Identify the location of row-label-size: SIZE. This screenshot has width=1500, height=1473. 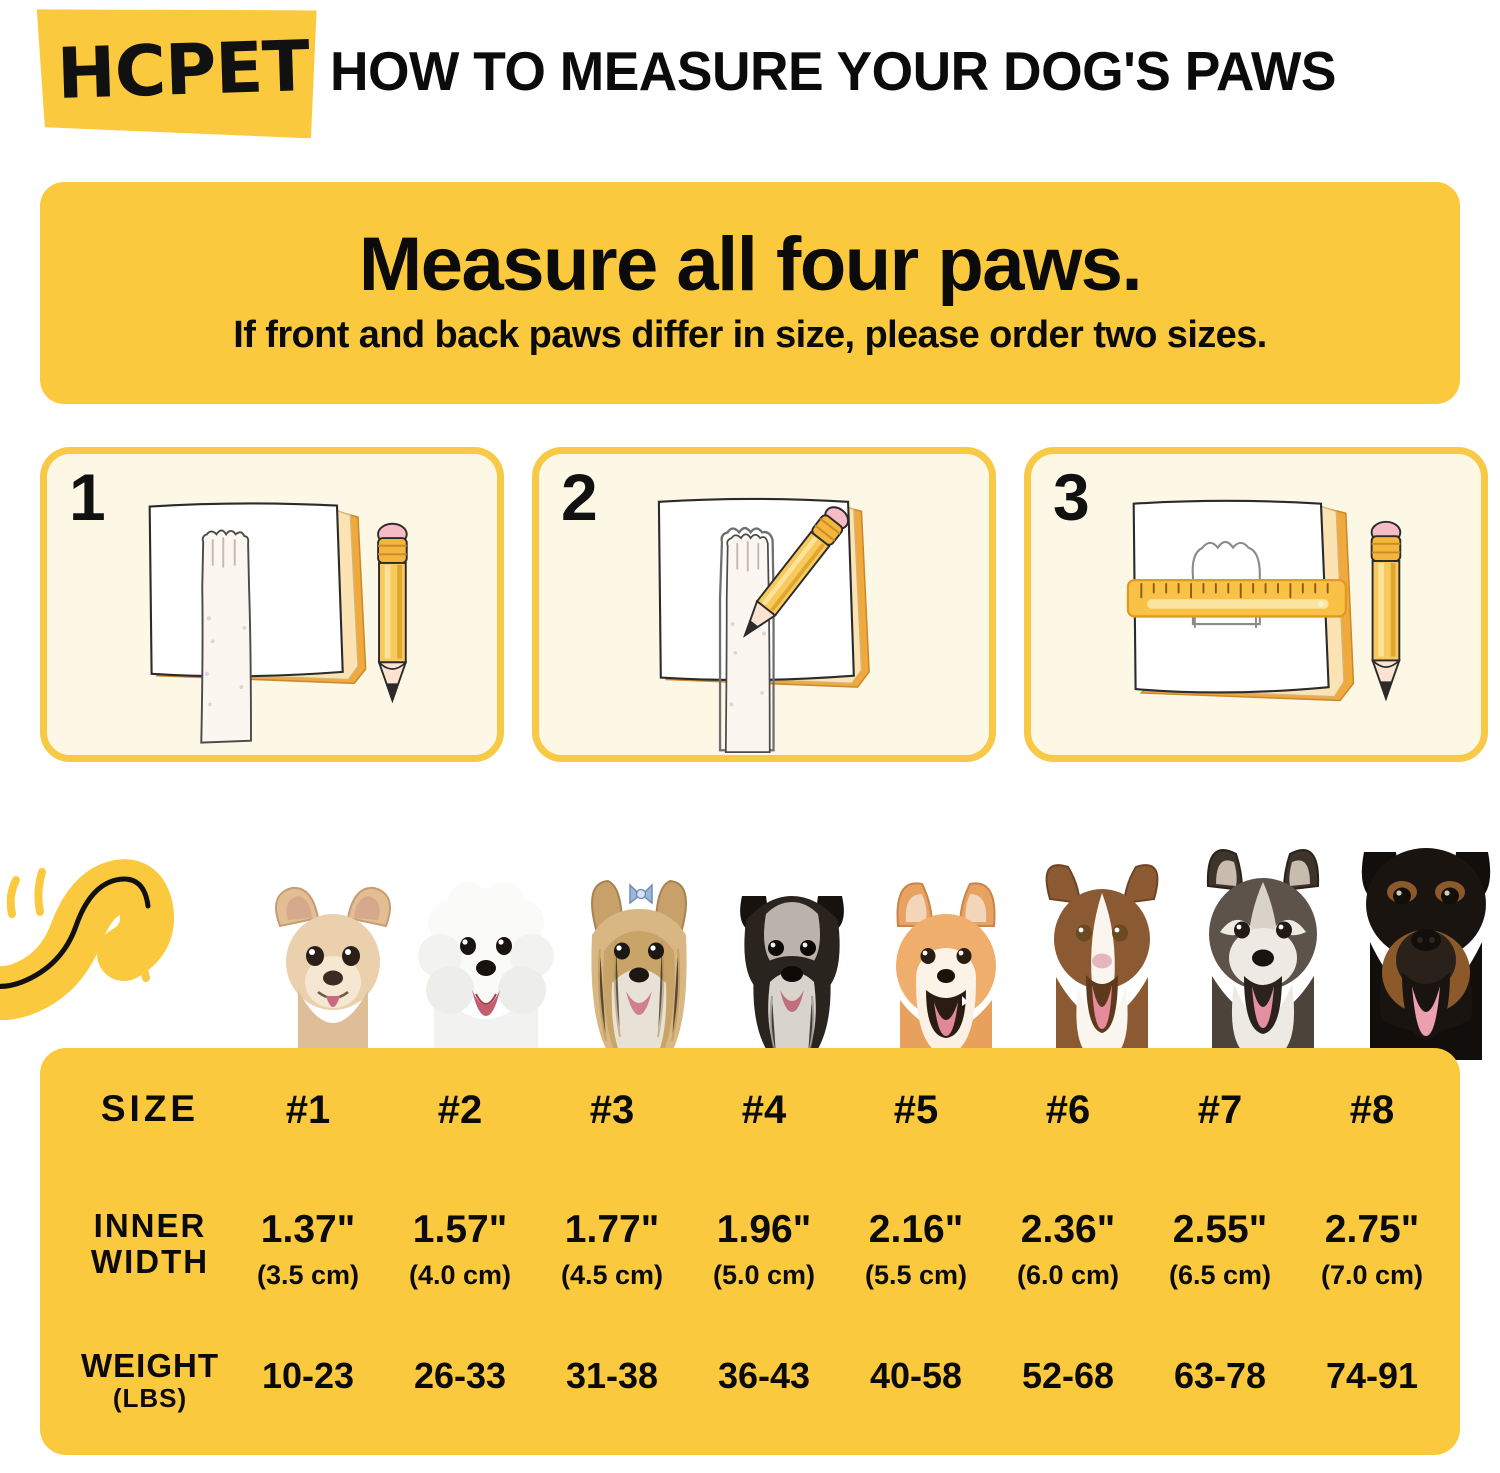
(150, 1108).